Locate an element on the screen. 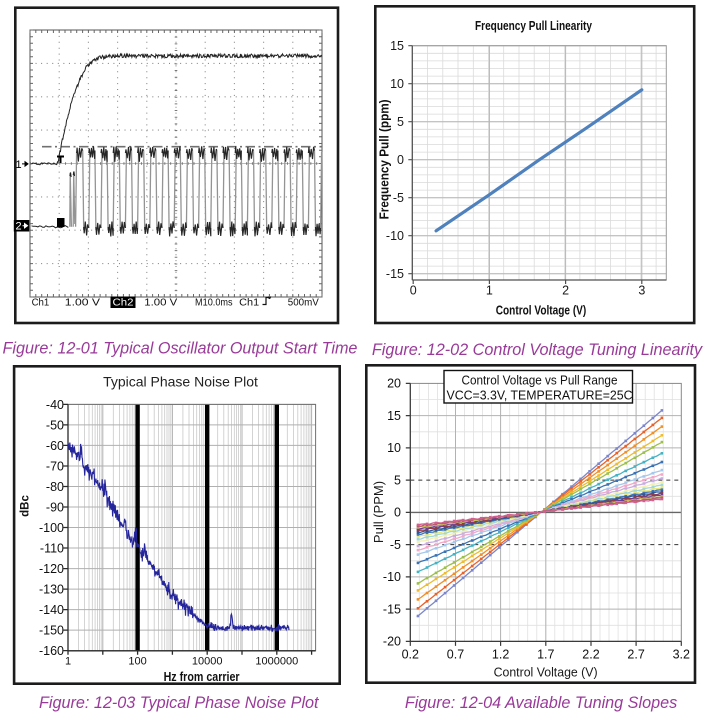  svg-text: -120 is located at coordinates (51, 569).